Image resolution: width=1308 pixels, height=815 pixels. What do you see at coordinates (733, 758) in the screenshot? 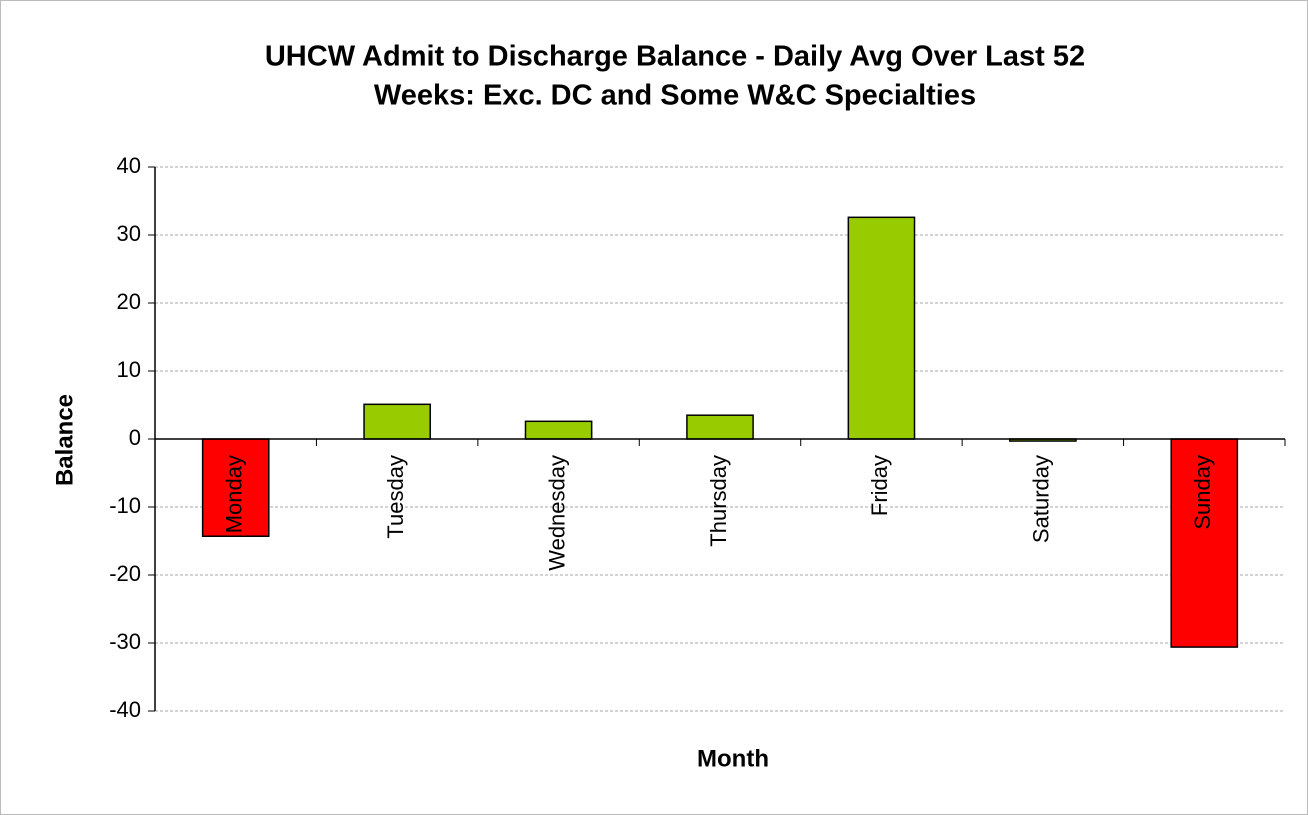
I see `x-axis-label: Month` at bounding box center [733, 758].